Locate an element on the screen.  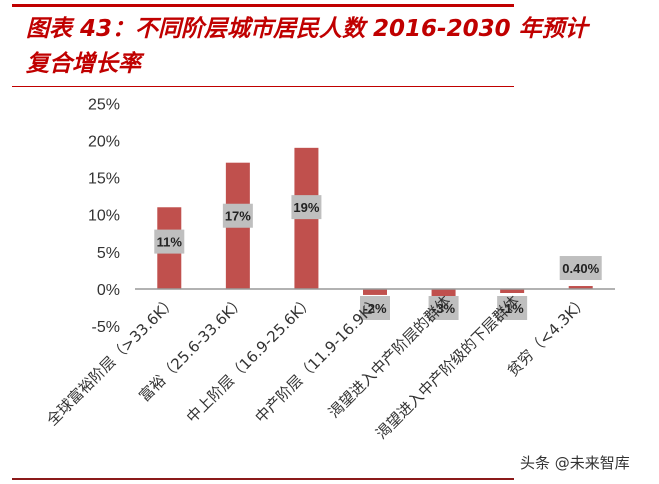
data-label: -2% is located at coordinates (375, 308).